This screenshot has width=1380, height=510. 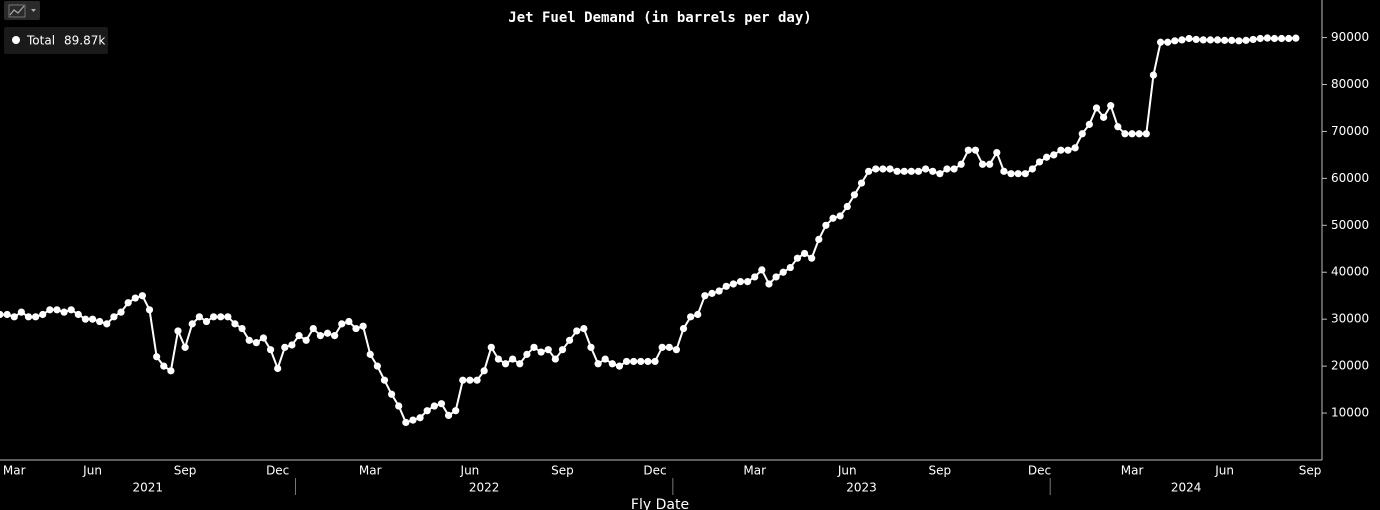 What do you see at coordinates (84, 41) in the screenshot?
I see `legend-value: 89.87k` at bounding box center [84, 41].